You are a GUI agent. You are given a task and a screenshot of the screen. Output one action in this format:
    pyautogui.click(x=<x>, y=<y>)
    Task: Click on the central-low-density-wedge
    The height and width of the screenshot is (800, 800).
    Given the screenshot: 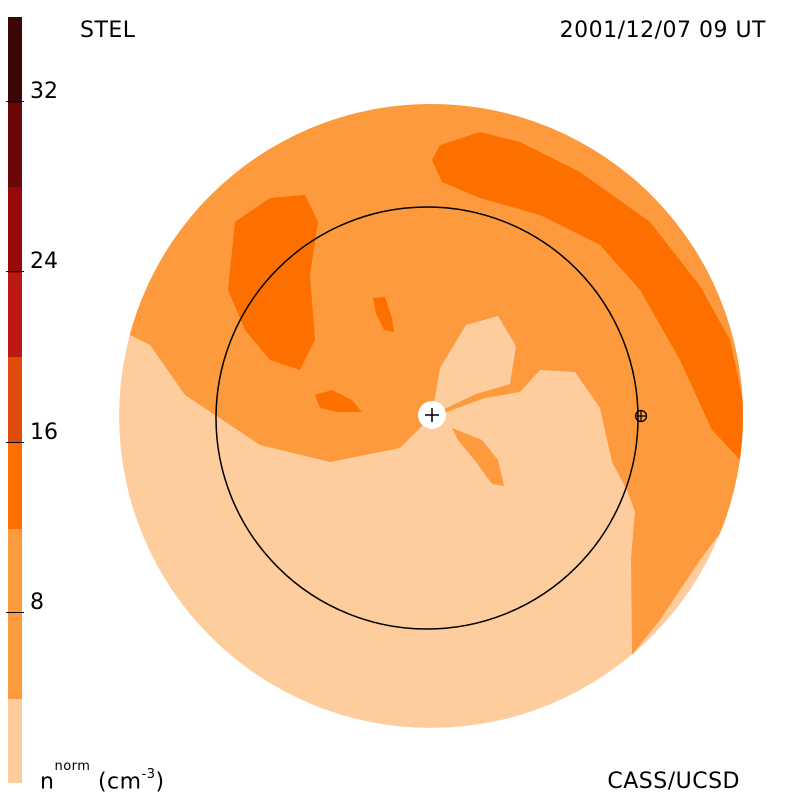 What is the action you would take?
    pyautogui.click(x=474, y=365)
    